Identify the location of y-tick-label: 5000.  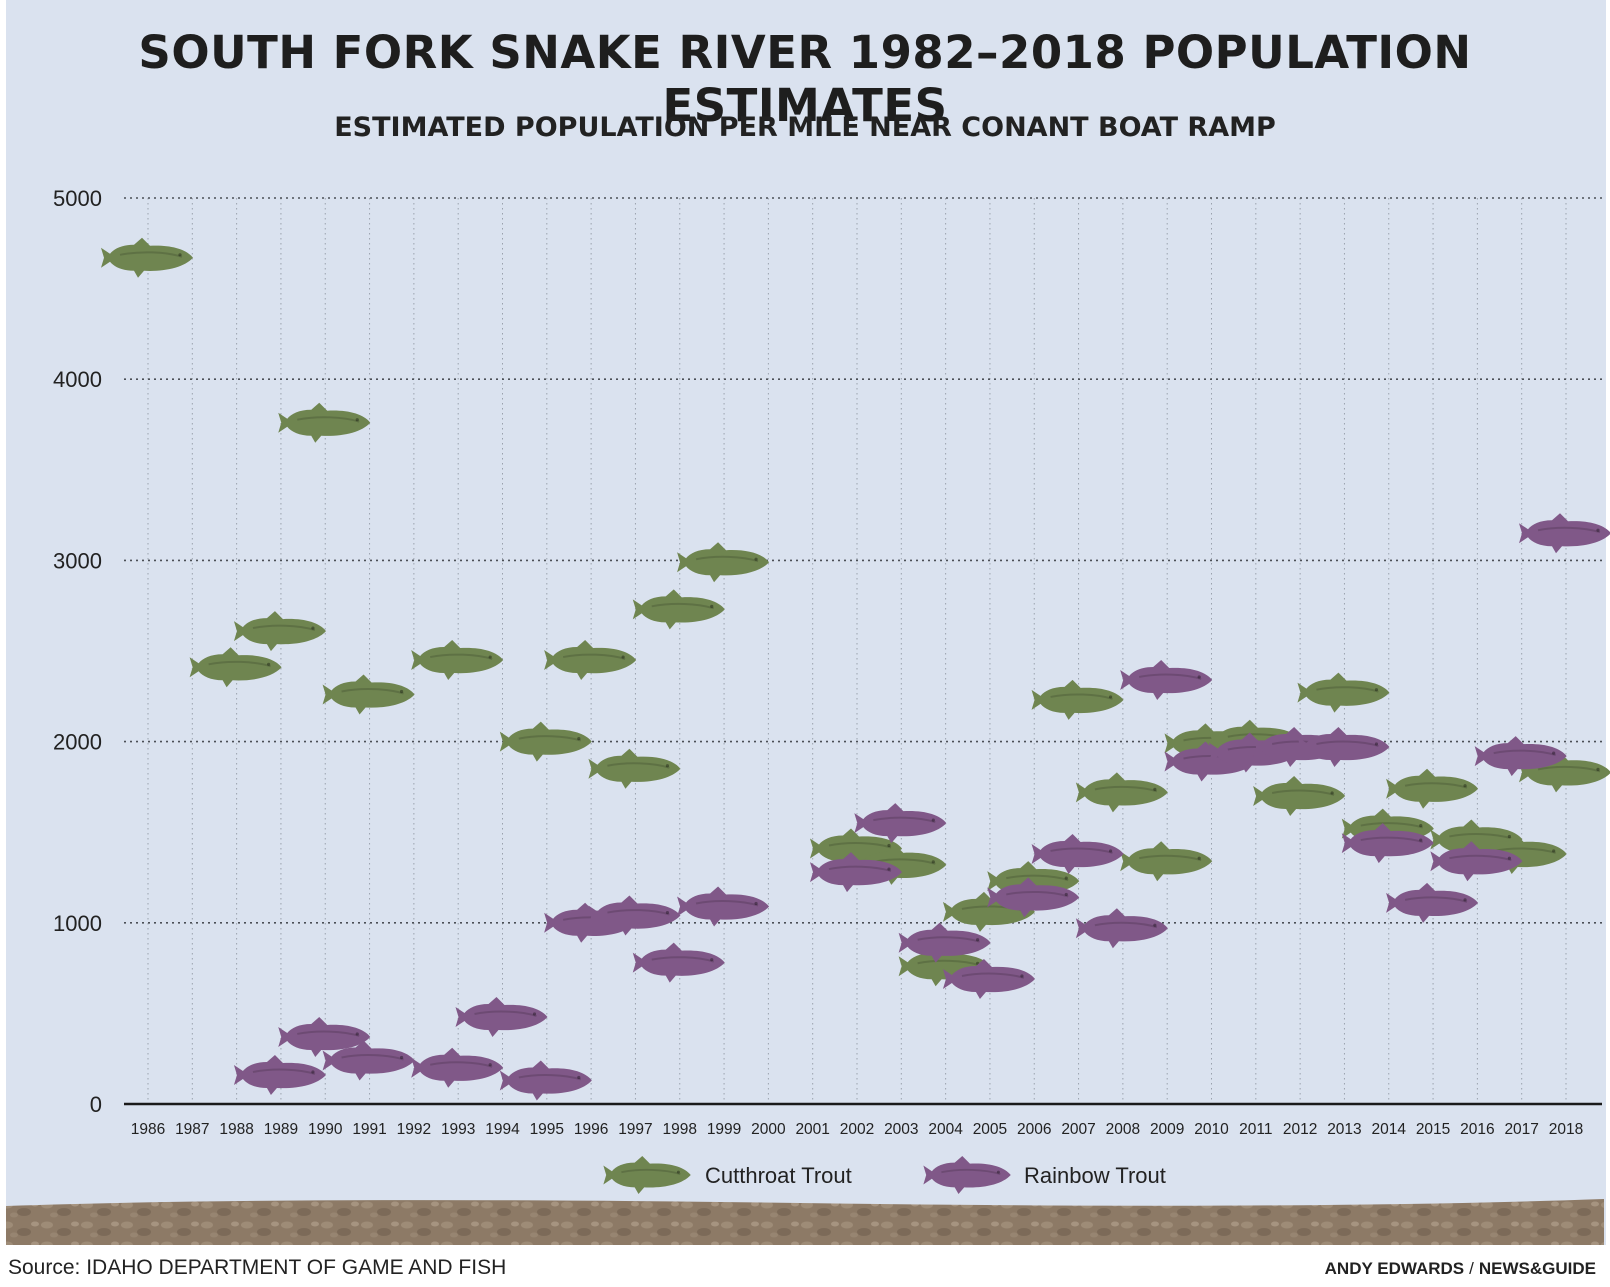
(77, 198).